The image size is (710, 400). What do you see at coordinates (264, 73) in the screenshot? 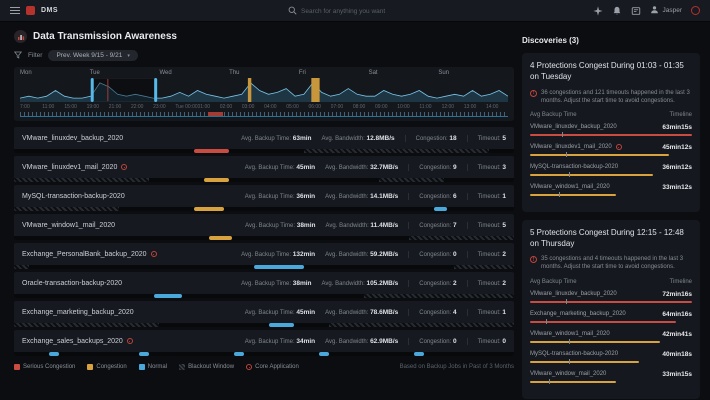
I see `day-axis: Mon Tue Wed Thu Fri Sat Sun` at bounding box center [264, 73].